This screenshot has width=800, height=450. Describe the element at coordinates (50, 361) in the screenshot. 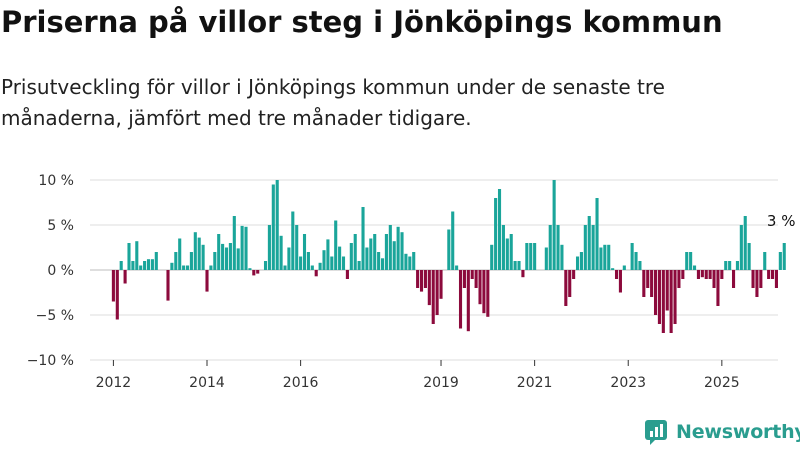

I see `y-tick-label: −10 %` at that location.